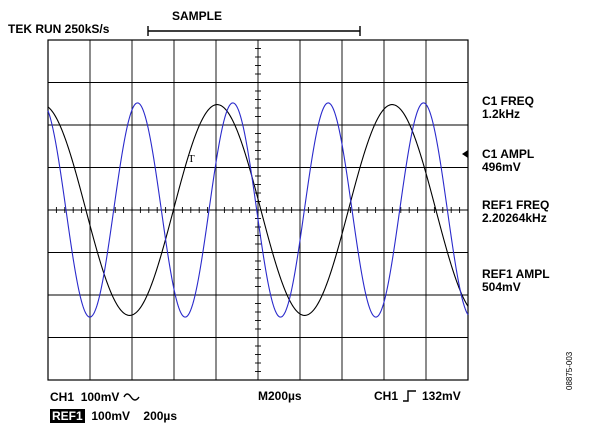 Image resolution: width=594 pixels, height=426 pixels. What do you see at coordinates (508, 154) in the screenshot?
I see `measurement-label: C1 AMPL` at bounding box center [508, 154].